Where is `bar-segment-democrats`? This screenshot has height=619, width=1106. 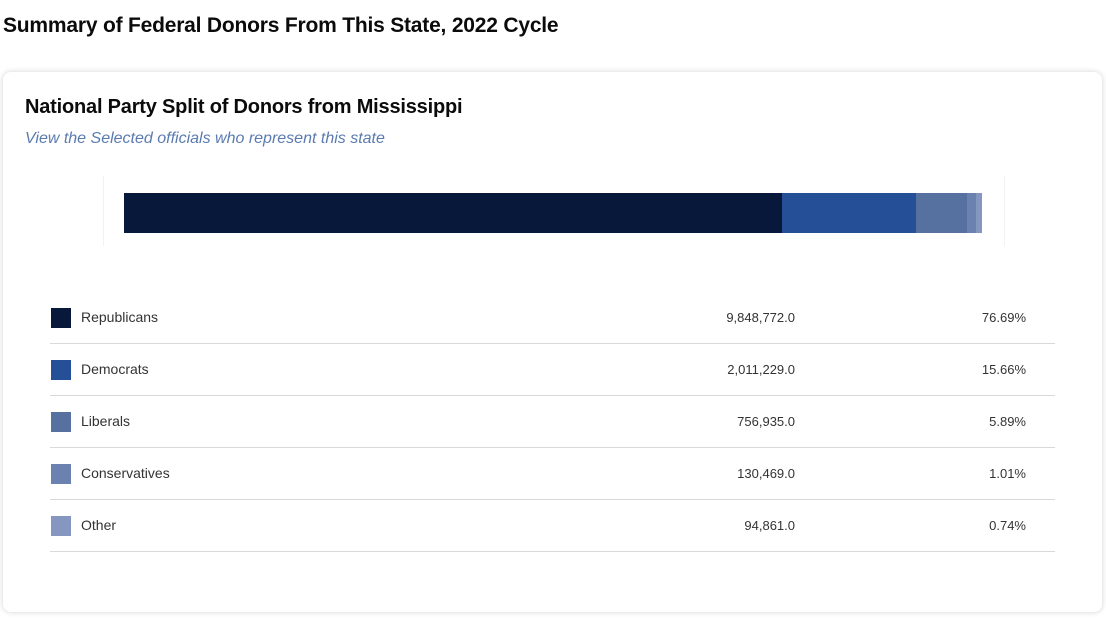 bar-segment-democrats is located at coordinates (849, 213).